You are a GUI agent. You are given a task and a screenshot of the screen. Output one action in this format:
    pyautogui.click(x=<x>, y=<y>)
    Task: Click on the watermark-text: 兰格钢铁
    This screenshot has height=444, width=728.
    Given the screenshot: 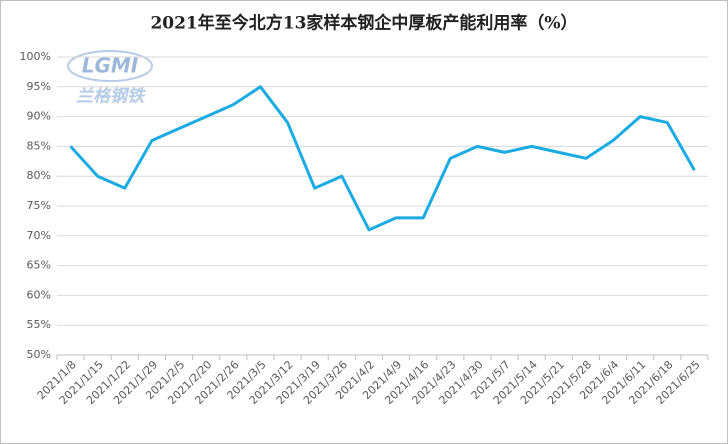 What is the action you would take?
    pyautogui.click(x=111, y=97)
    